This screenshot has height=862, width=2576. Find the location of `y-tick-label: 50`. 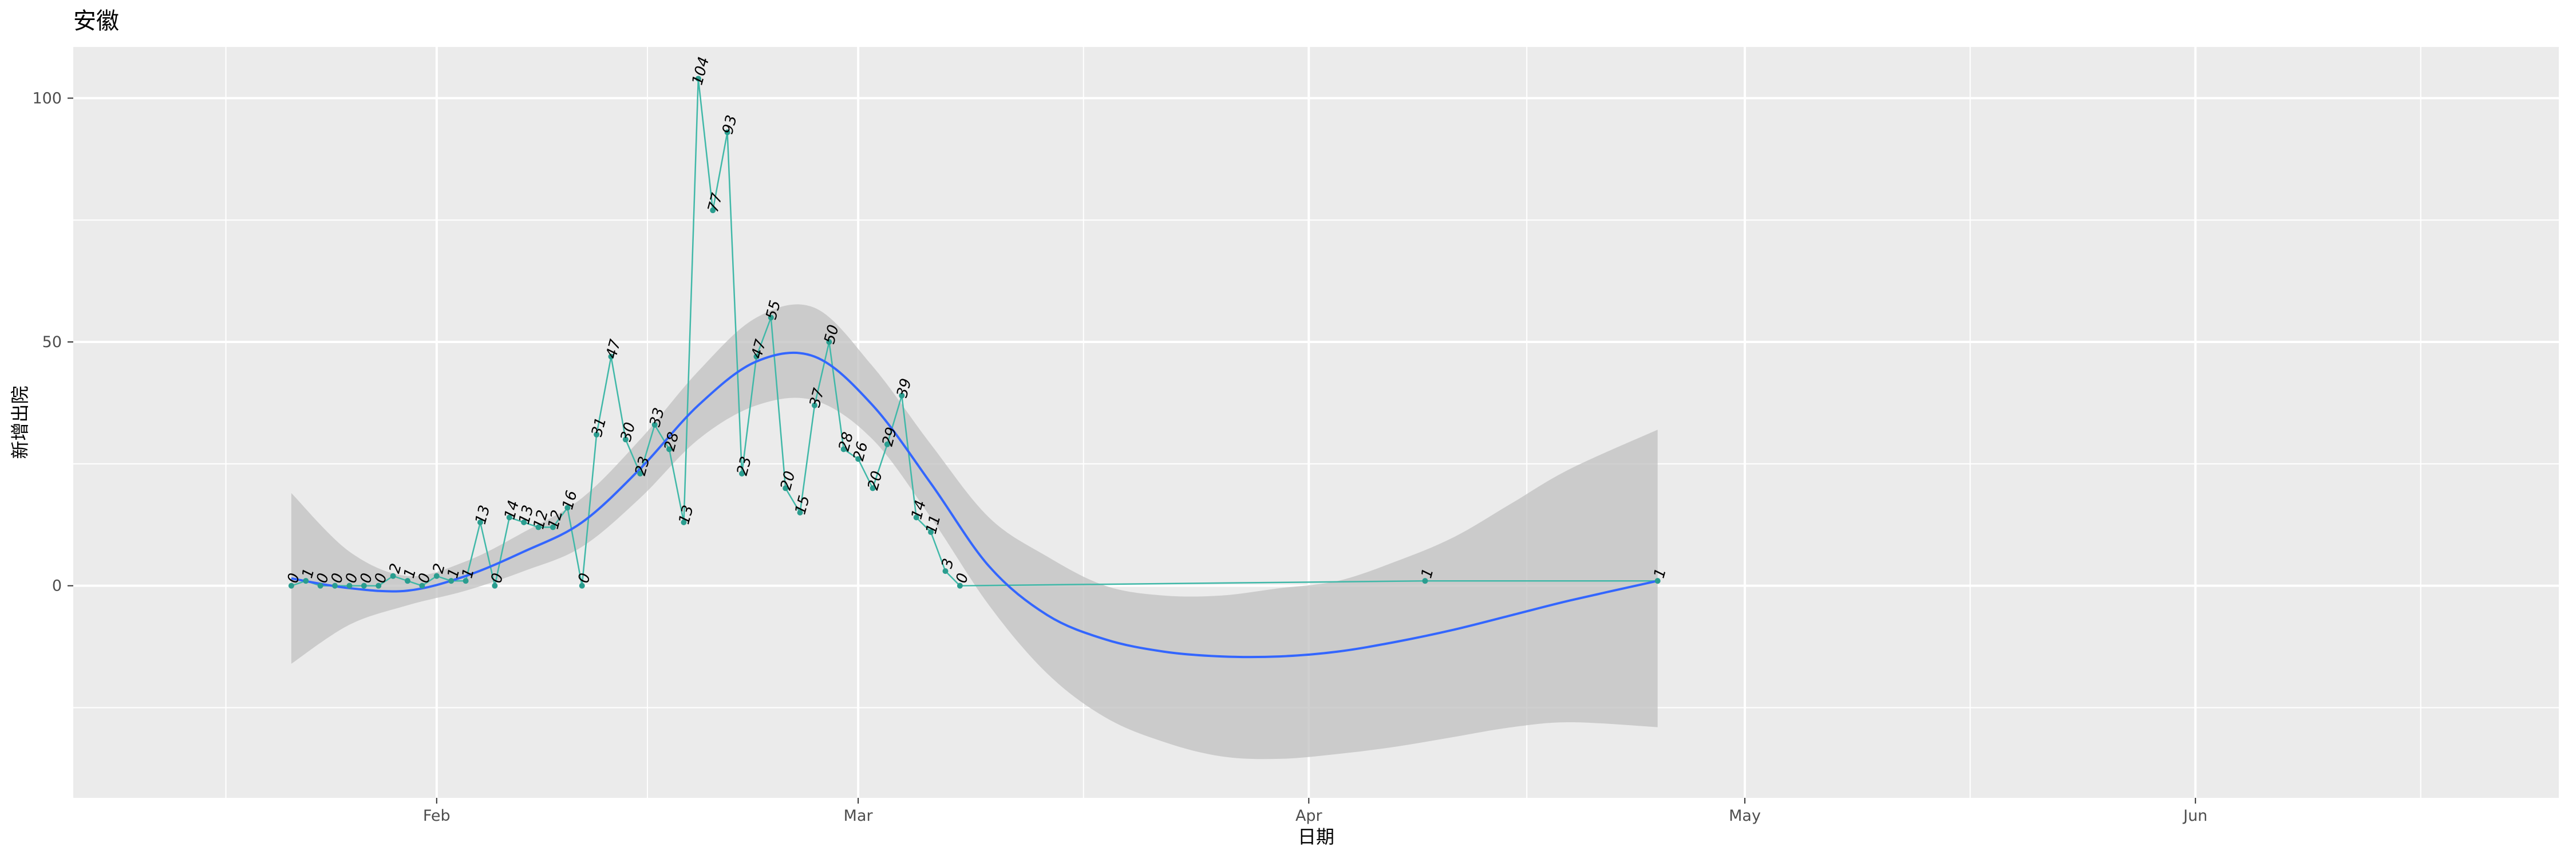

y-tick-label: 50 is located at coordinates (52, 342).